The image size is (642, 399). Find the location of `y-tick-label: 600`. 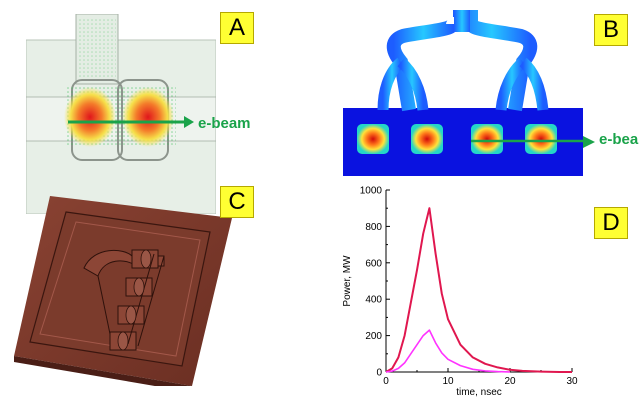

y-tick-label: 600 is located at coordinates (373, 263).